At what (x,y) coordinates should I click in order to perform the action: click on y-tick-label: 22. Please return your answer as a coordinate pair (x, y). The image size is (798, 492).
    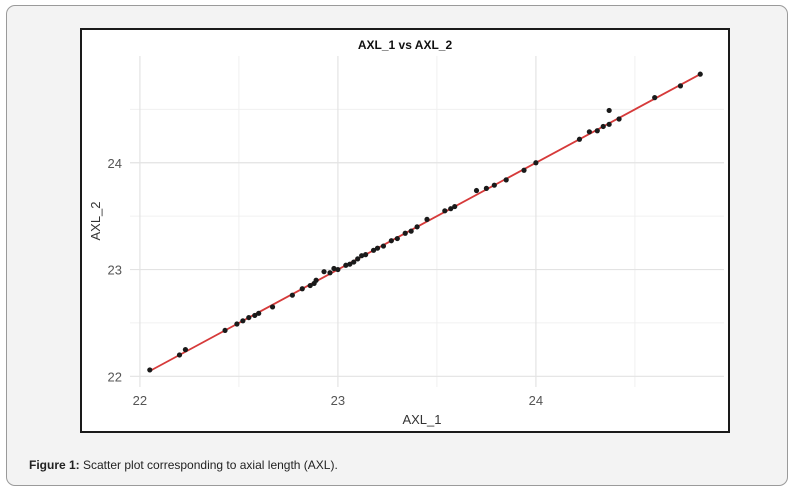
    Looking at the image, I should click on (115, 376).